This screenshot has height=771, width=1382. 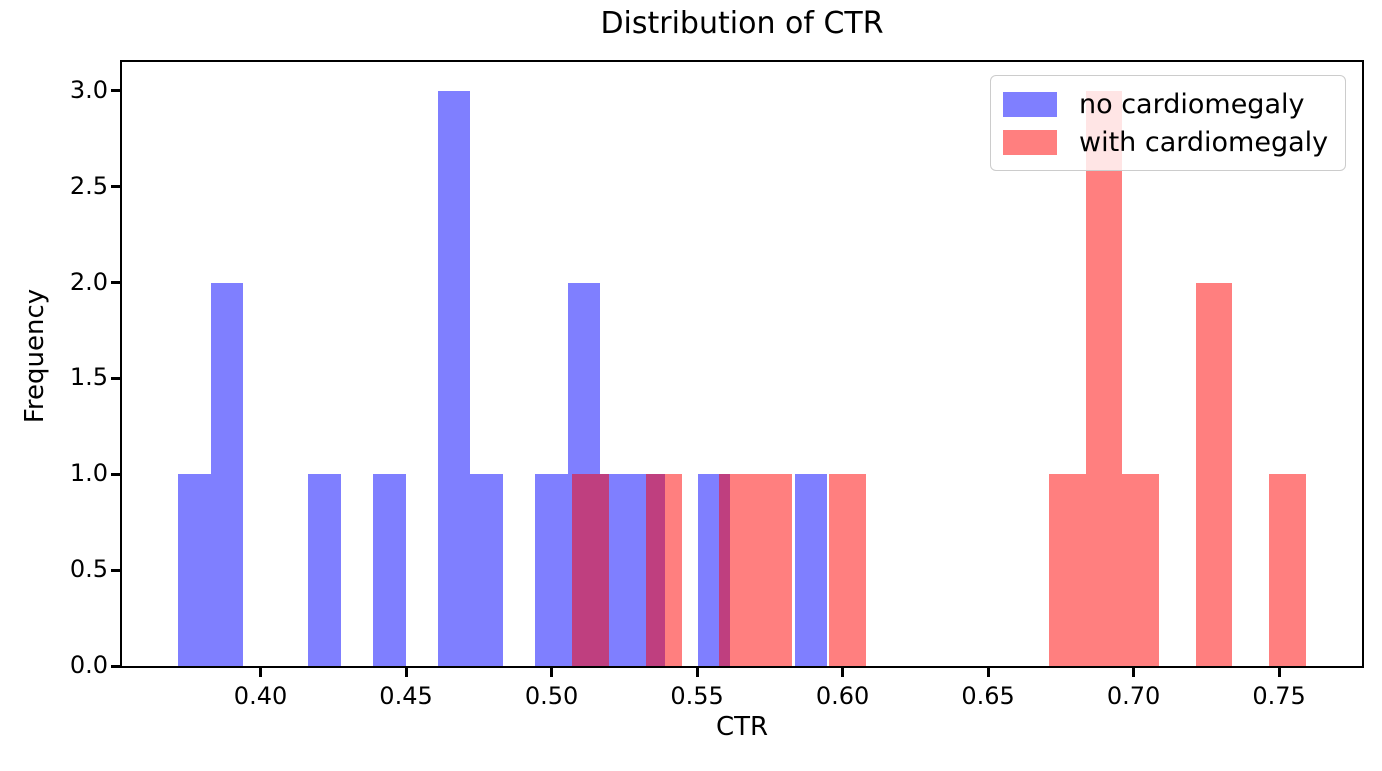 I want to click on x-tick-label: 0.65, so click(x=988, y=696).